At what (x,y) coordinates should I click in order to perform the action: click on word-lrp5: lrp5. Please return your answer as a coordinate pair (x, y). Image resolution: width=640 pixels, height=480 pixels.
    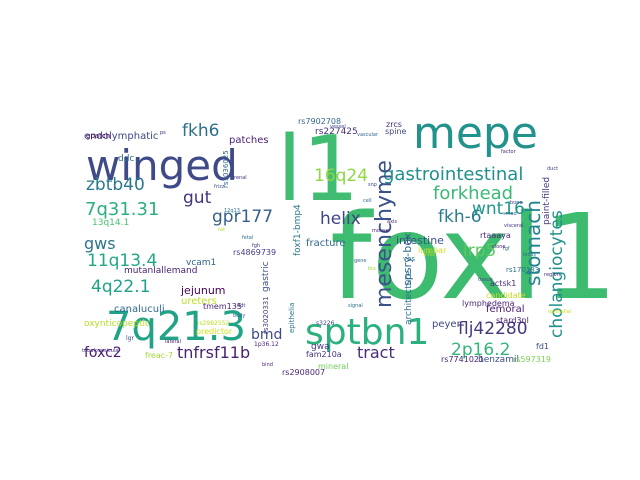
    Looking at the image, I should click on (479, 251).